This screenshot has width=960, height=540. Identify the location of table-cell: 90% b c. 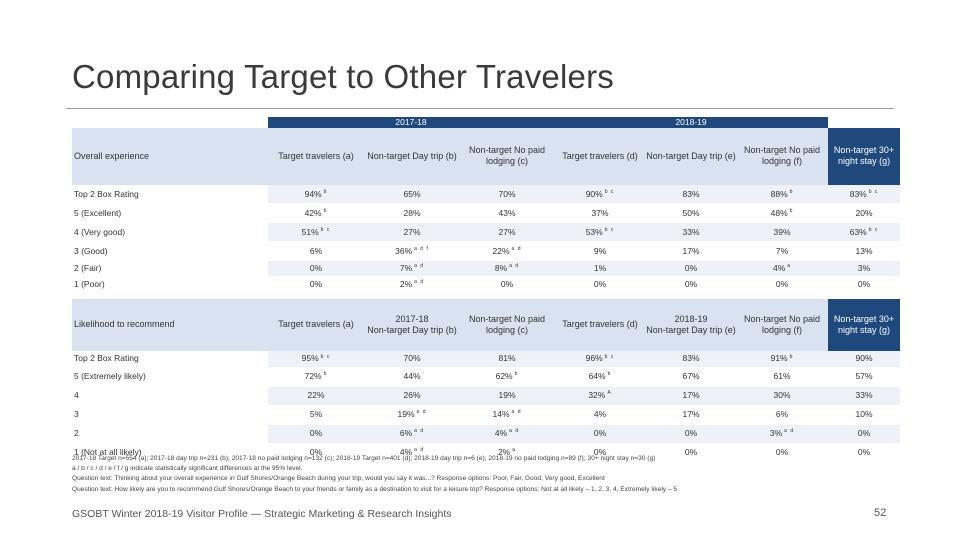
(600, 194).